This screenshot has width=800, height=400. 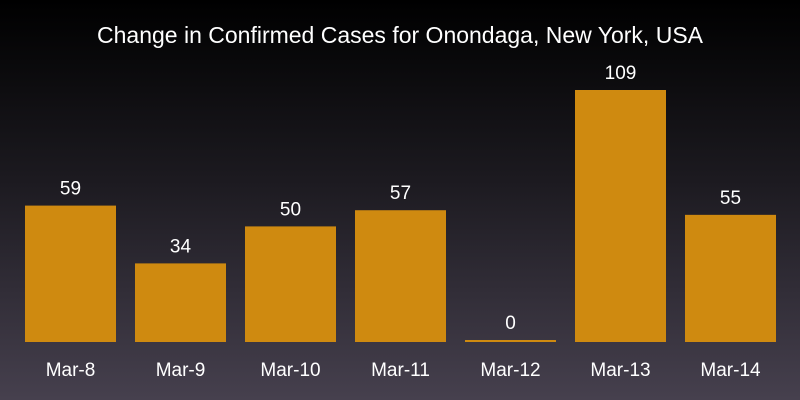 I want to click on value-label-mar-13: 109, so click(x=621, y=73).